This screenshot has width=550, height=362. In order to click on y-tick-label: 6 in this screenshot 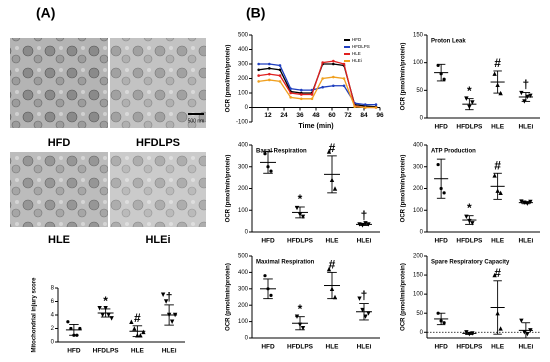, I will do `click(53, 302)`.